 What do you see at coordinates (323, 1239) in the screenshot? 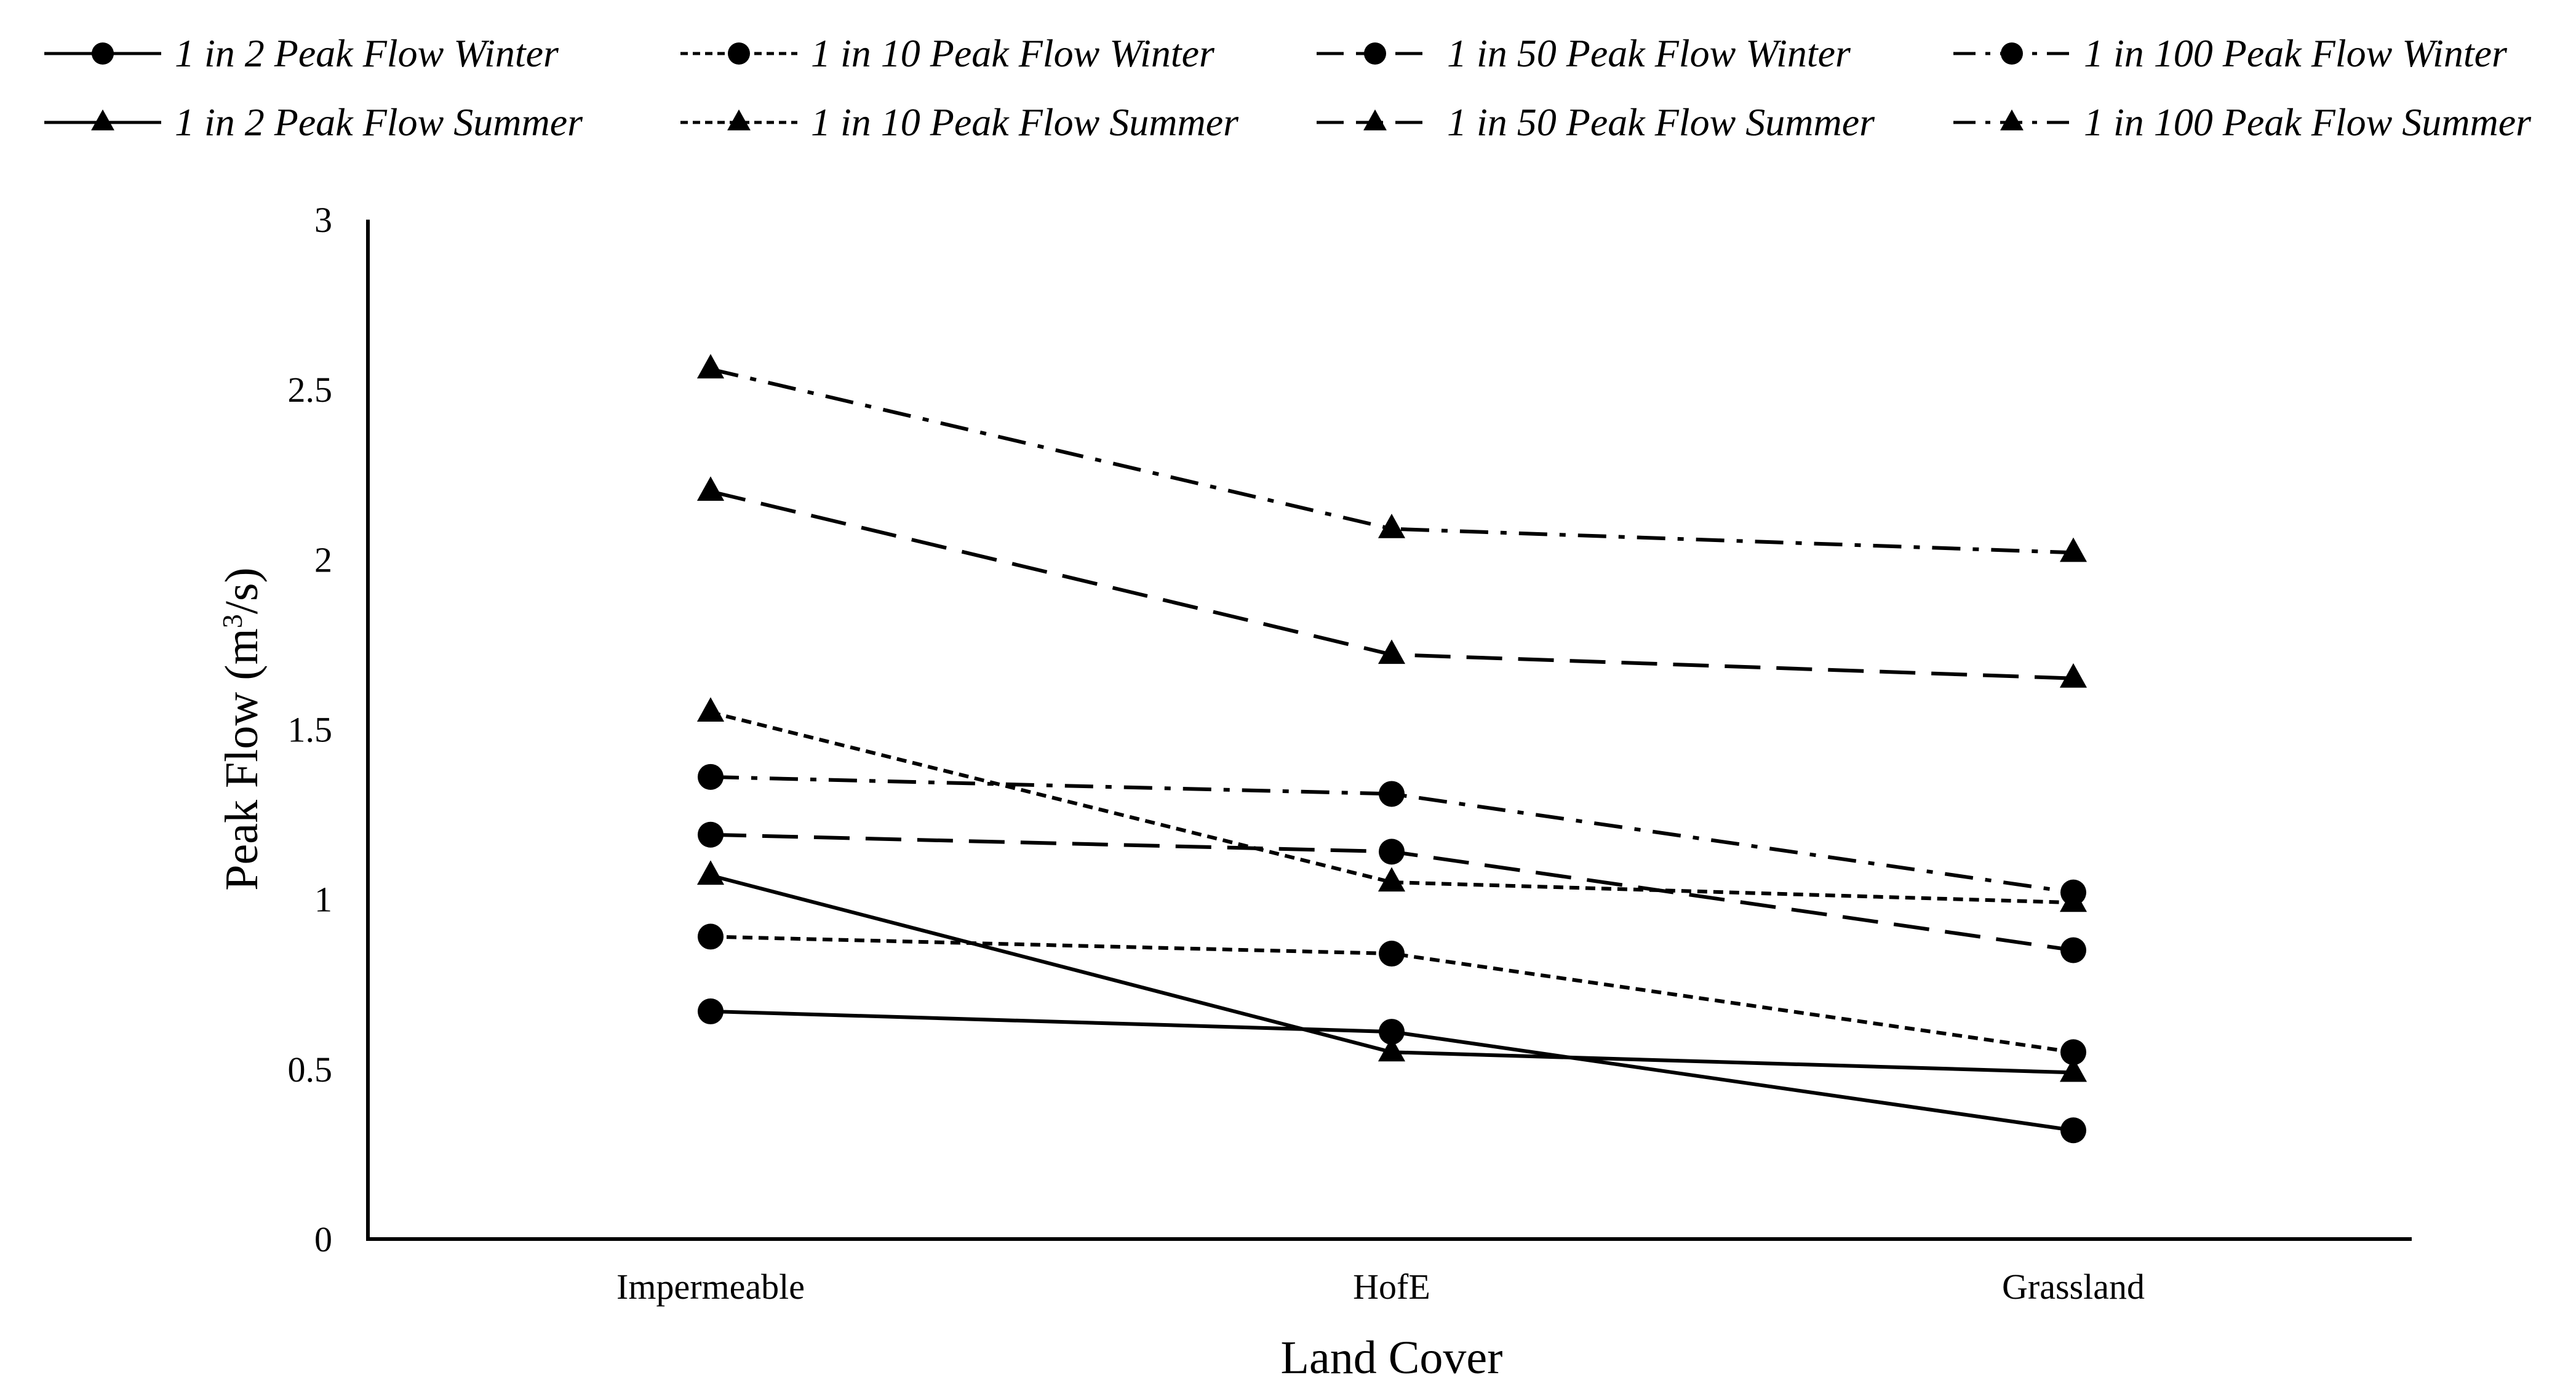
I see `y-tick-label: 0` at bounding box center [323, 1239].